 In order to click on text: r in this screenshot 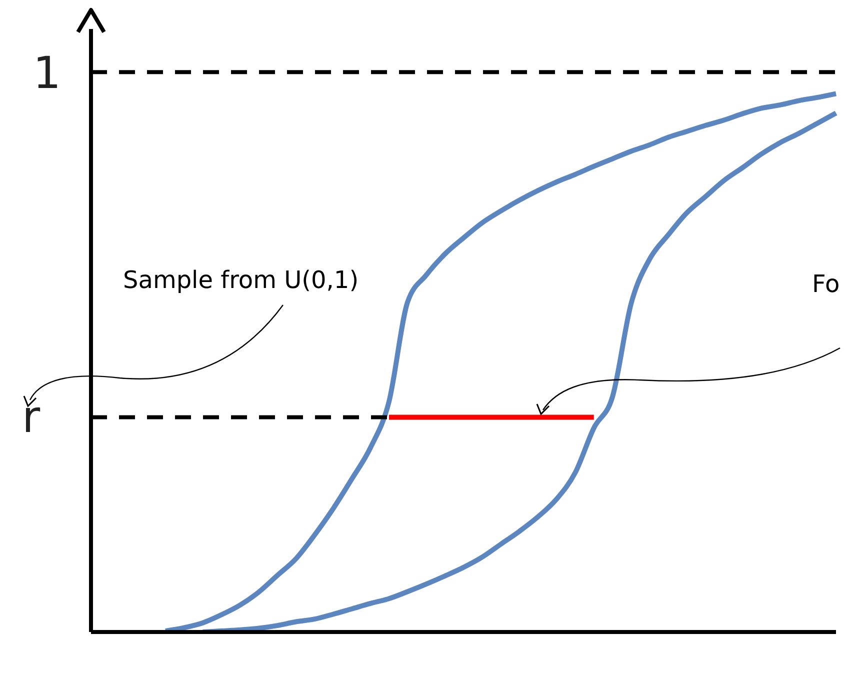, I will do `click(31, 418)`.